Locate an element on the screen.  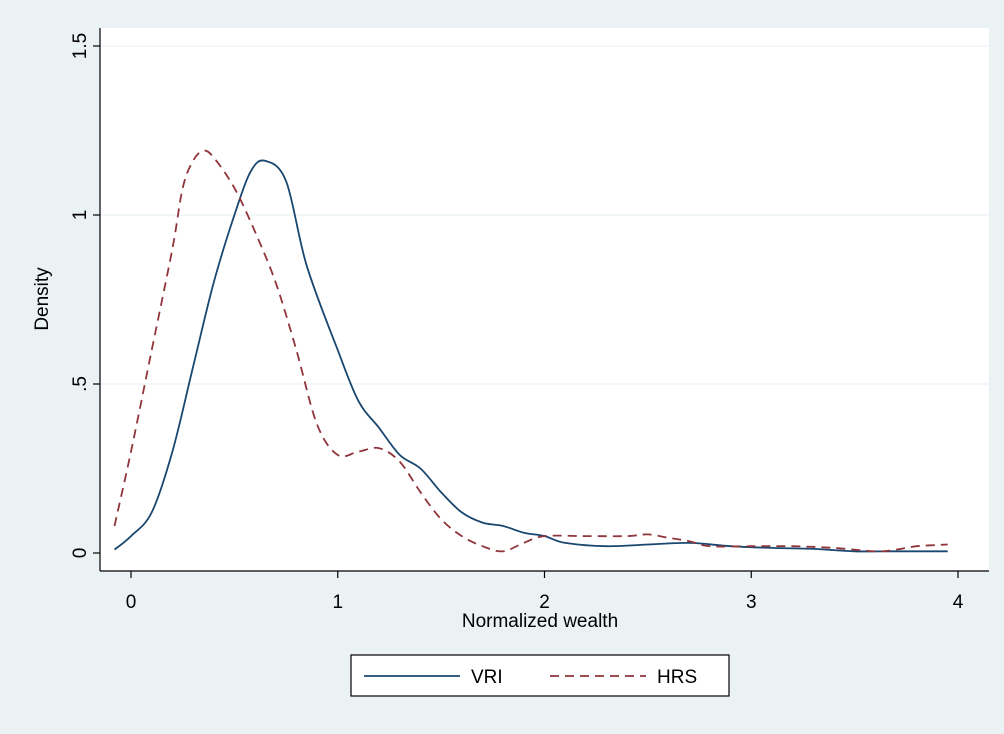
y-axis-label: Density is located at coordinates (42, 299).